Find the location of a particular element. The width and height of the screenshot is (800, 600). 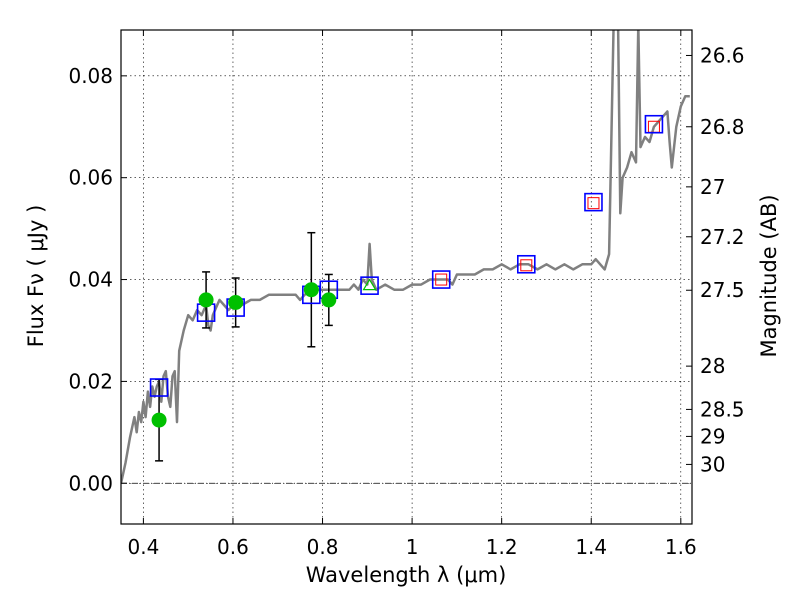

magnitude-tick-label: 26.6 is located at coordinates (722, 55).